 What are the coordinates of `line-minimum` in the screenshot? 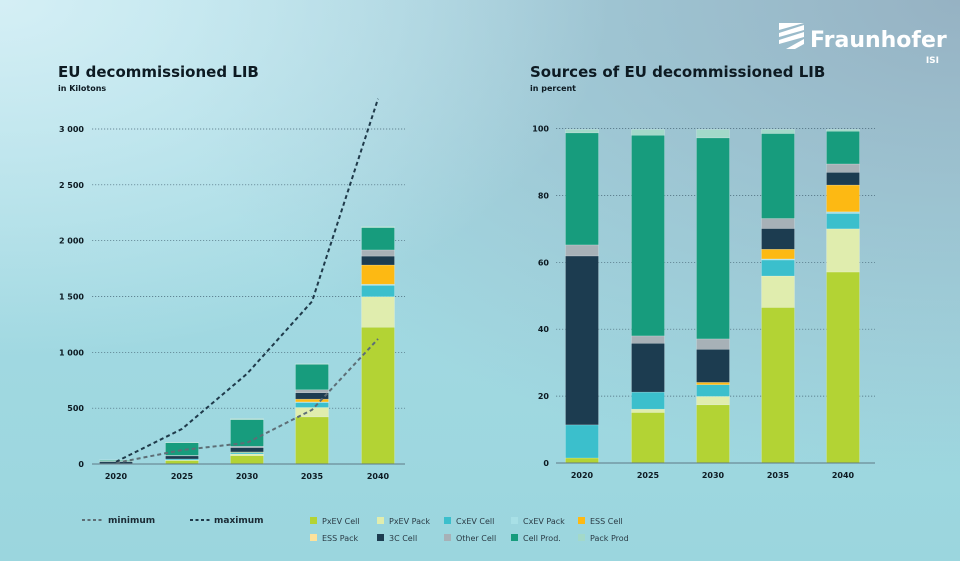 It's located at (247, 401).